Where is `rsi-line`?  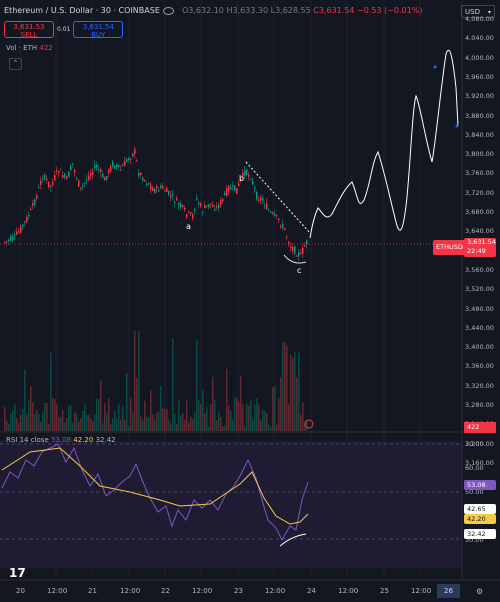
rsi-line is located at coordinates (155, 492).